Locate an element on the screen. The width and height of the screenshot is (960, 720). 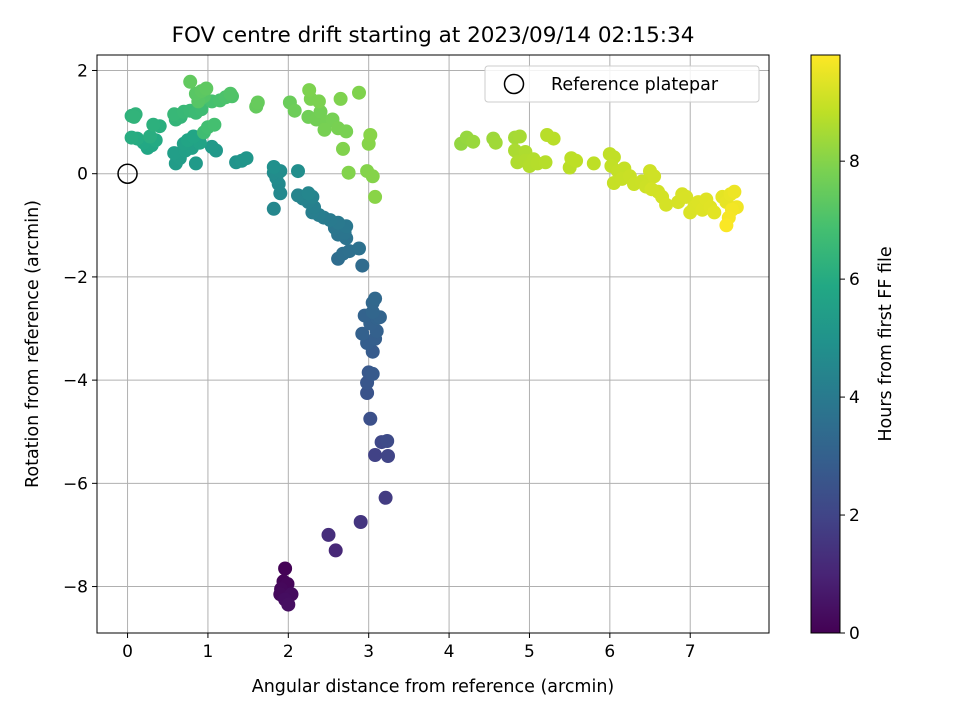
legend-label: Reference platepar is located at coordinates (635, 85).